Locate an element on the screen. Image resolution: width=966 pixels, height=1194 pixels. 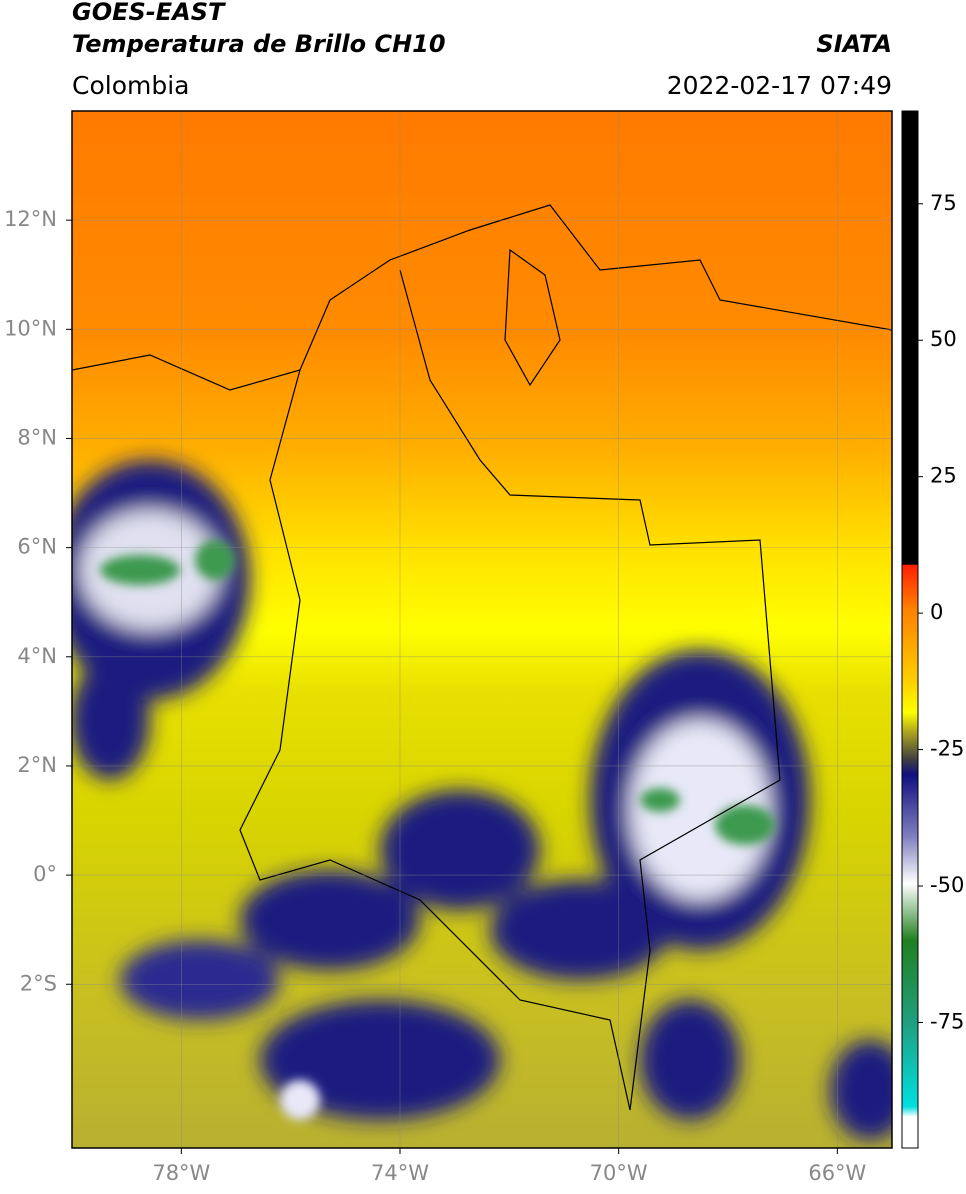
colorbar-tick-label: -75 is located at coordinates (947, 1021).